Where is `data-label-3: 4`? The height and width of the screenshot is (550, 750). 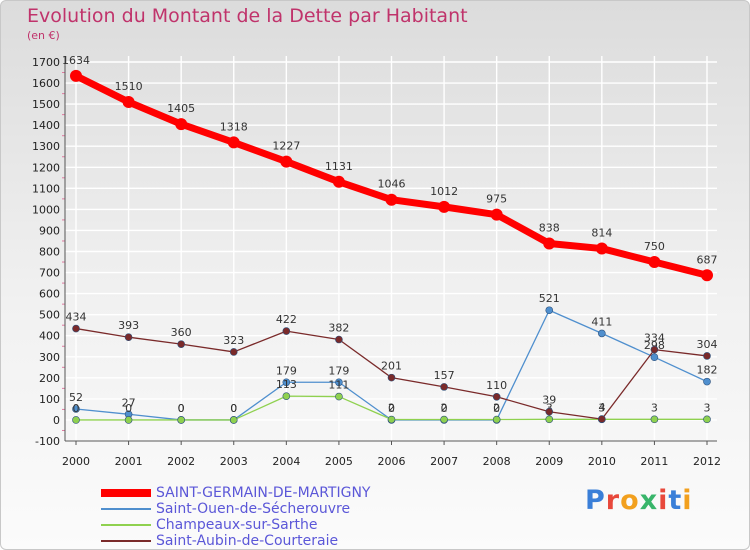
data-label-3: 4 is located at coordinates (601, 407).